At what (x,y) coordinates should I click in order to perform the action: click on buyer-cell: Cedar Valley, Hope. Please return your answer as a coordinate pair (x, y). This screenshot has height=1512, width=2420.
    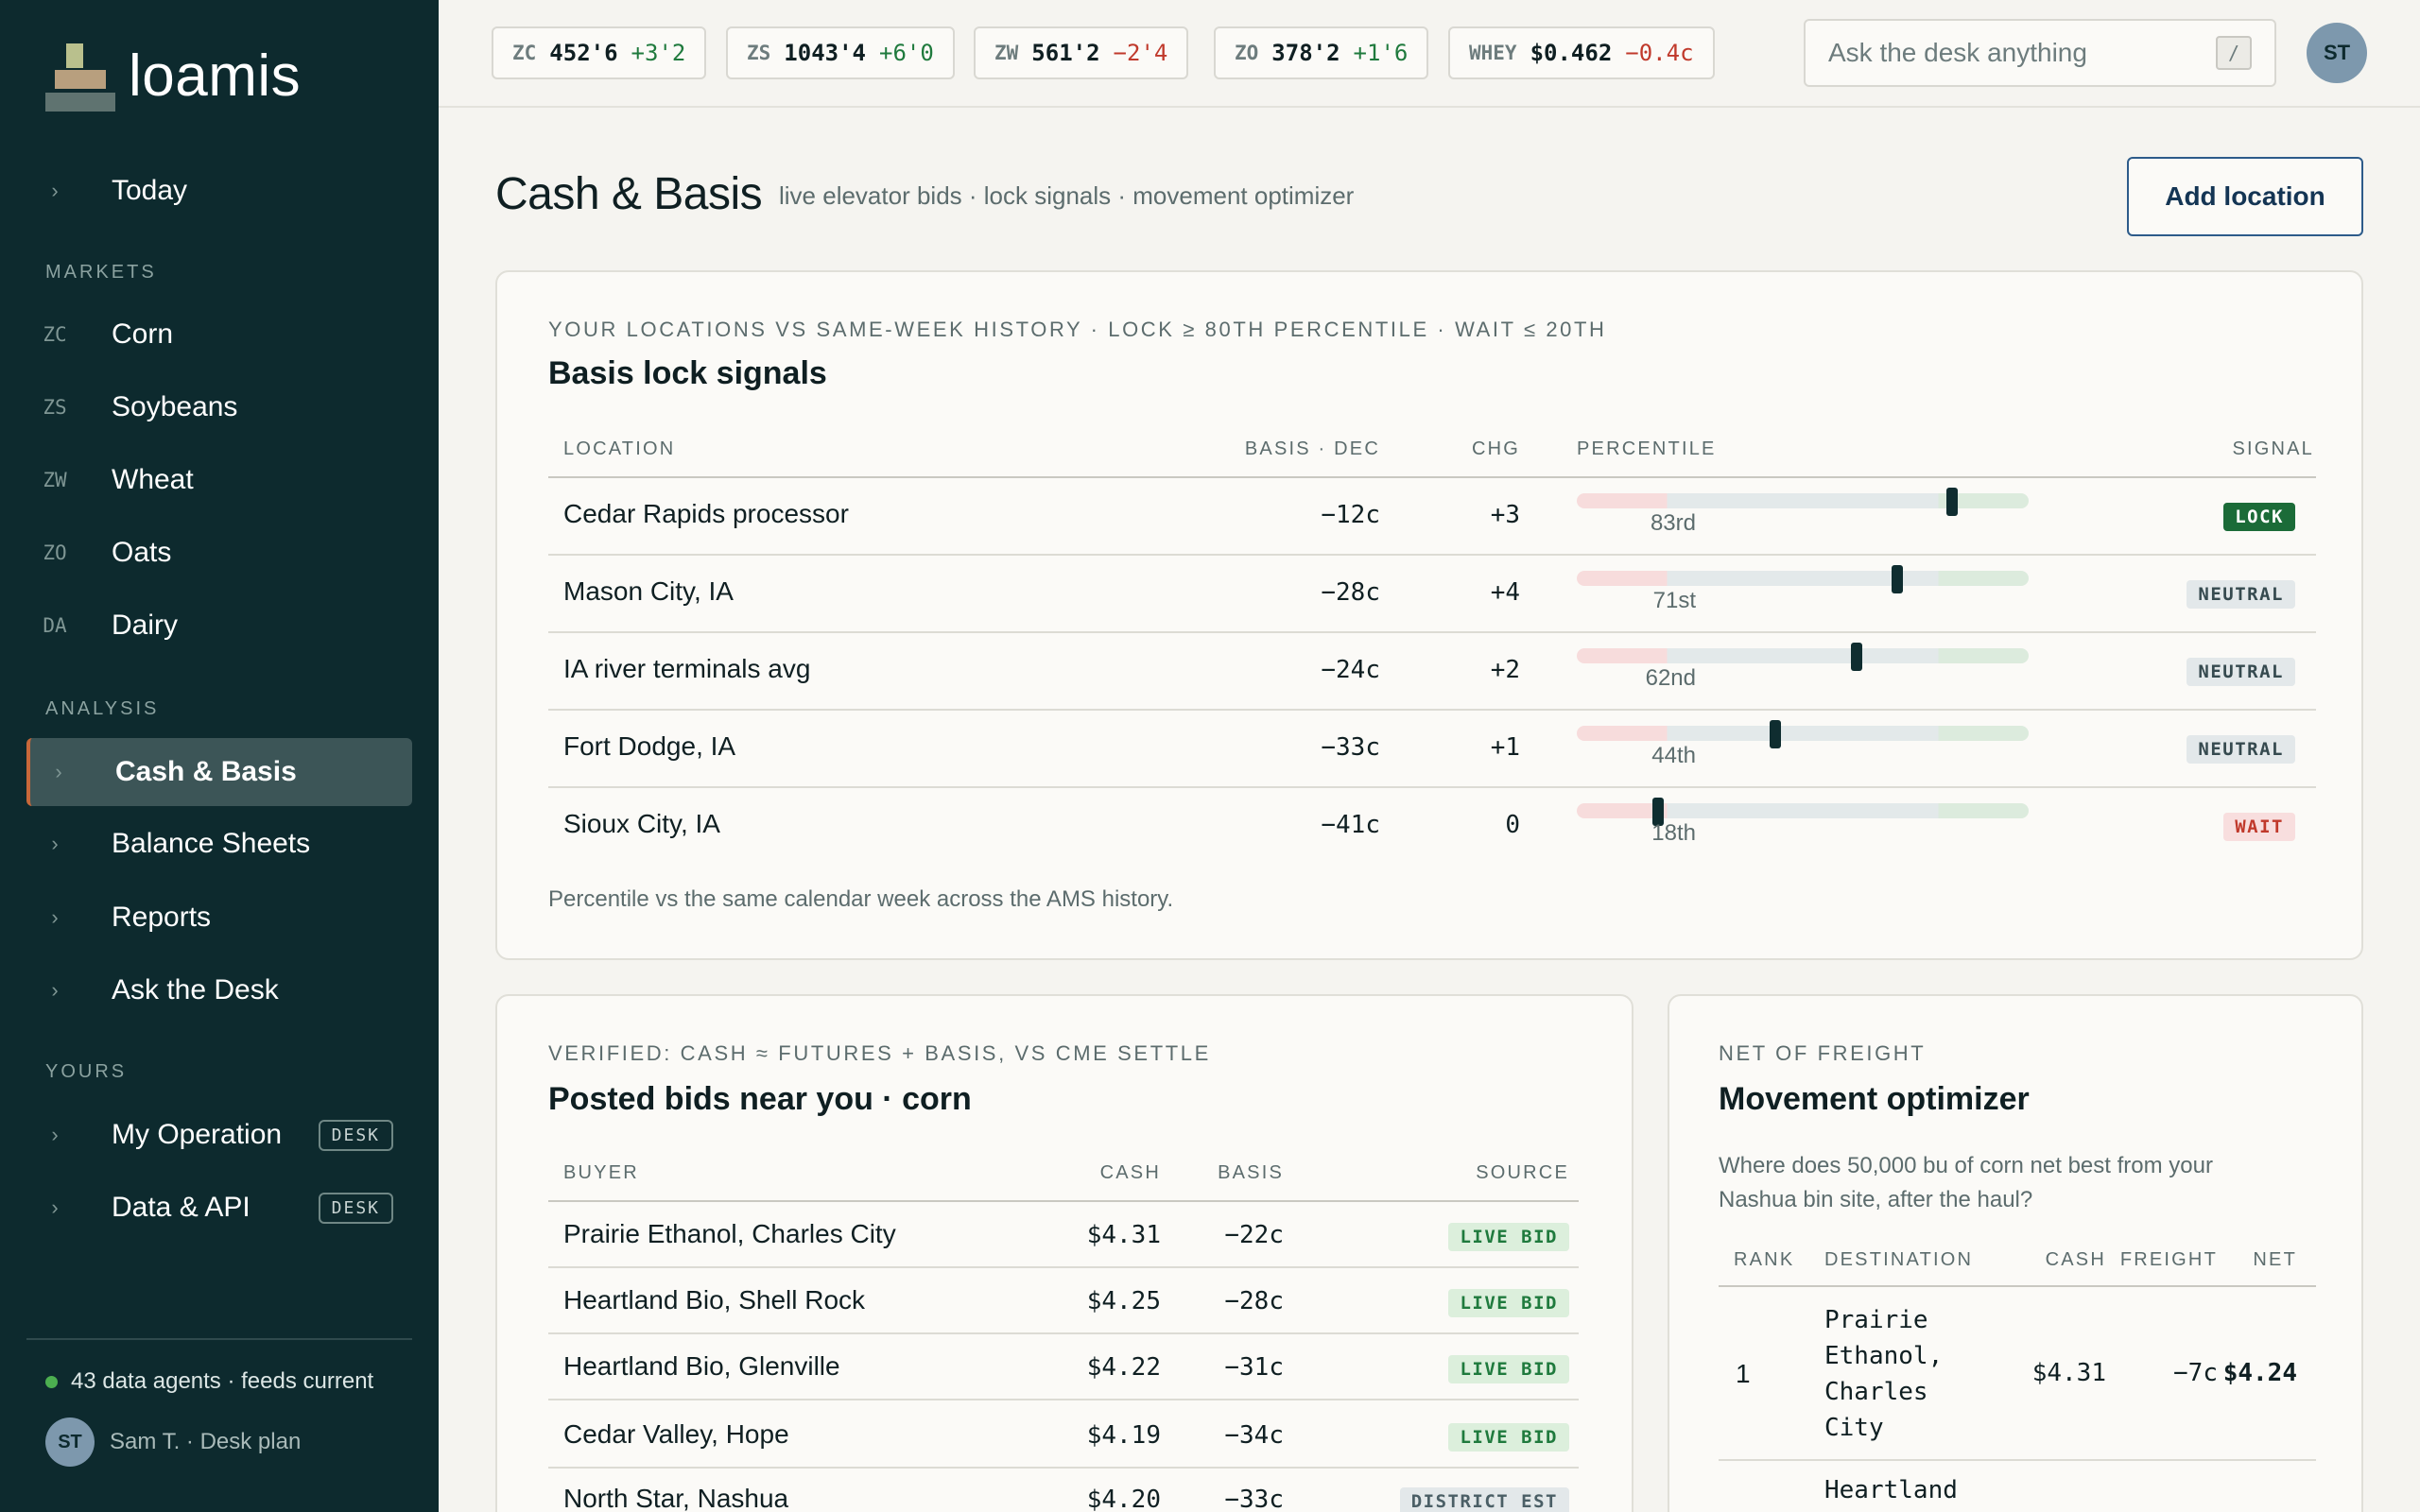
    Looking at the image, I should click on (676, 1434).